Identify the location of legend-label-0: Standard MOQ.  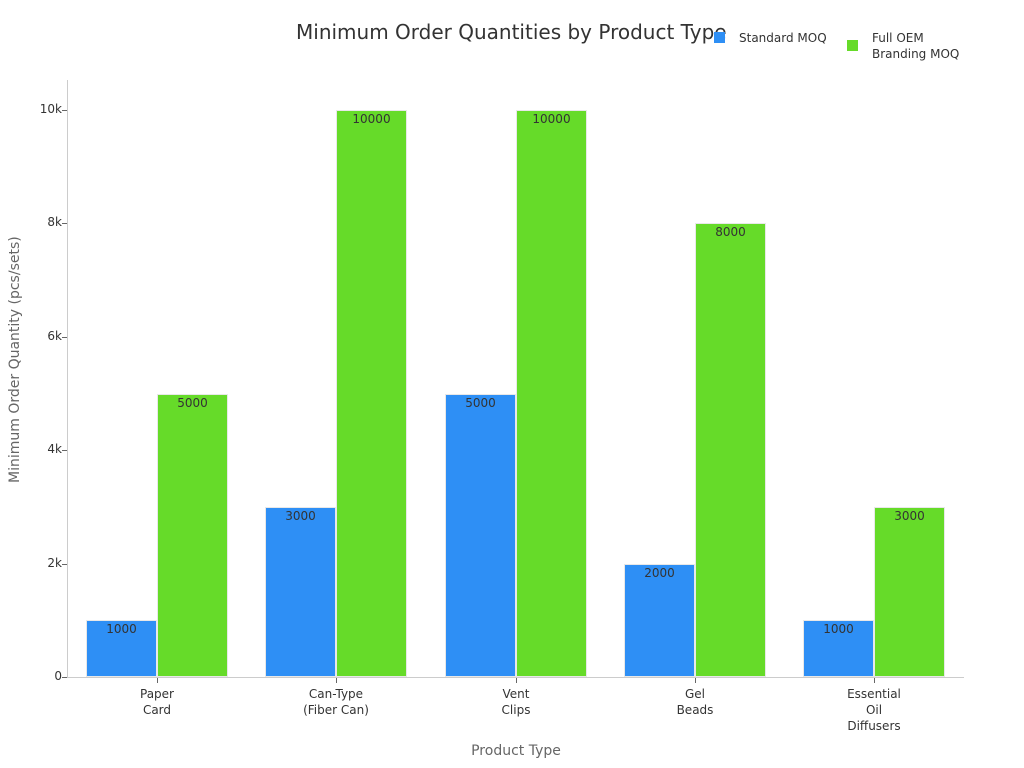
(783, 38).